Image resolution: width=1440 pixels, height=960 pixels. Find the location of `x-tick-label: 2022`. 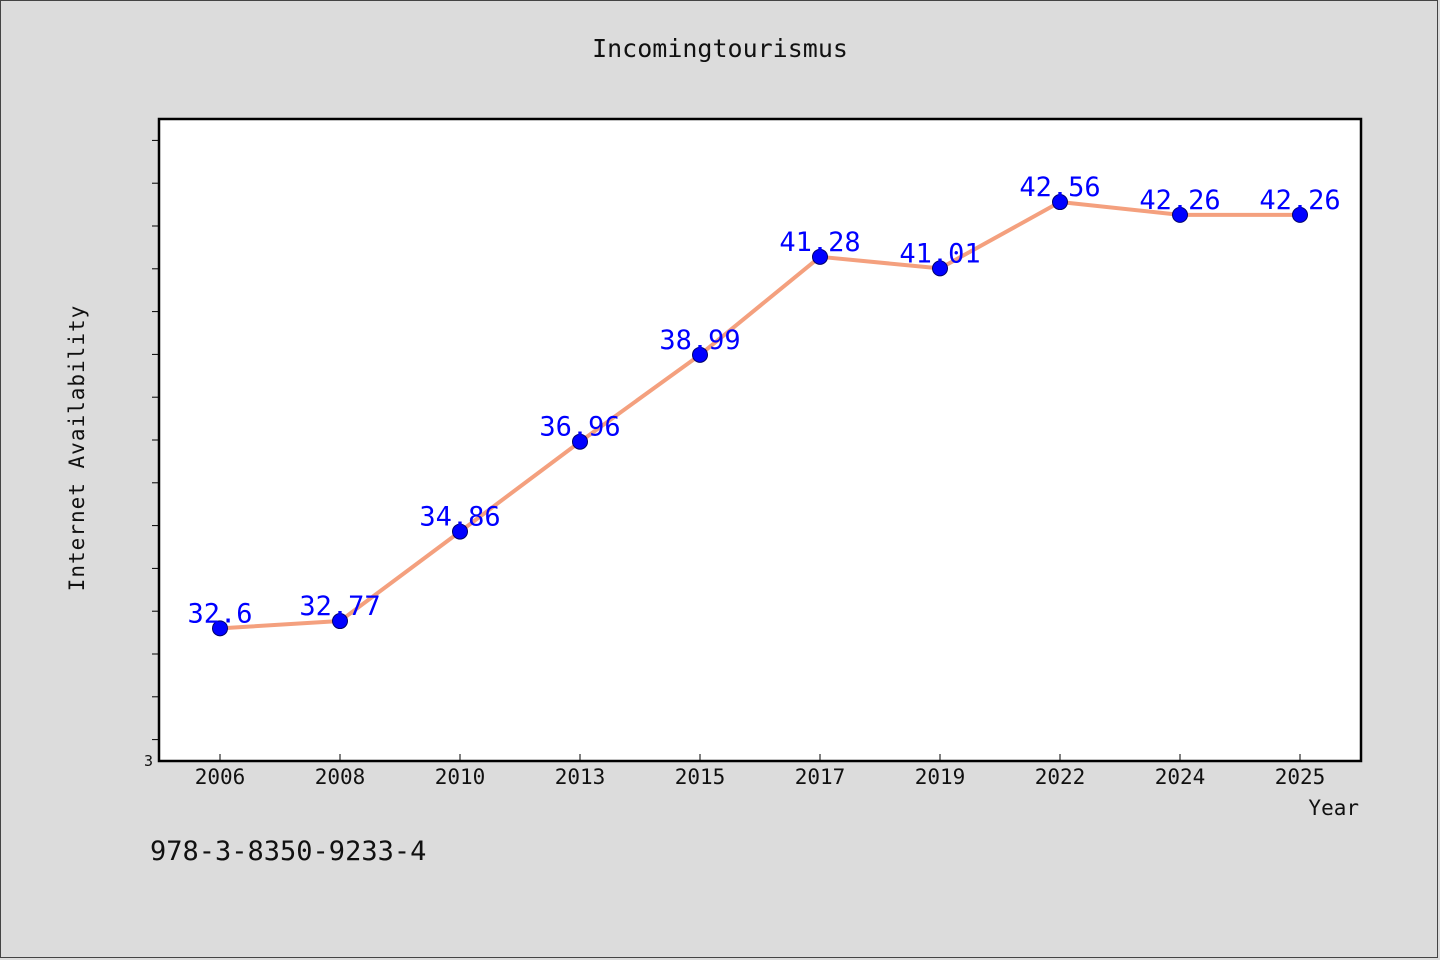

x-tick-label: 2022 is located at coordinates (1060, 777).